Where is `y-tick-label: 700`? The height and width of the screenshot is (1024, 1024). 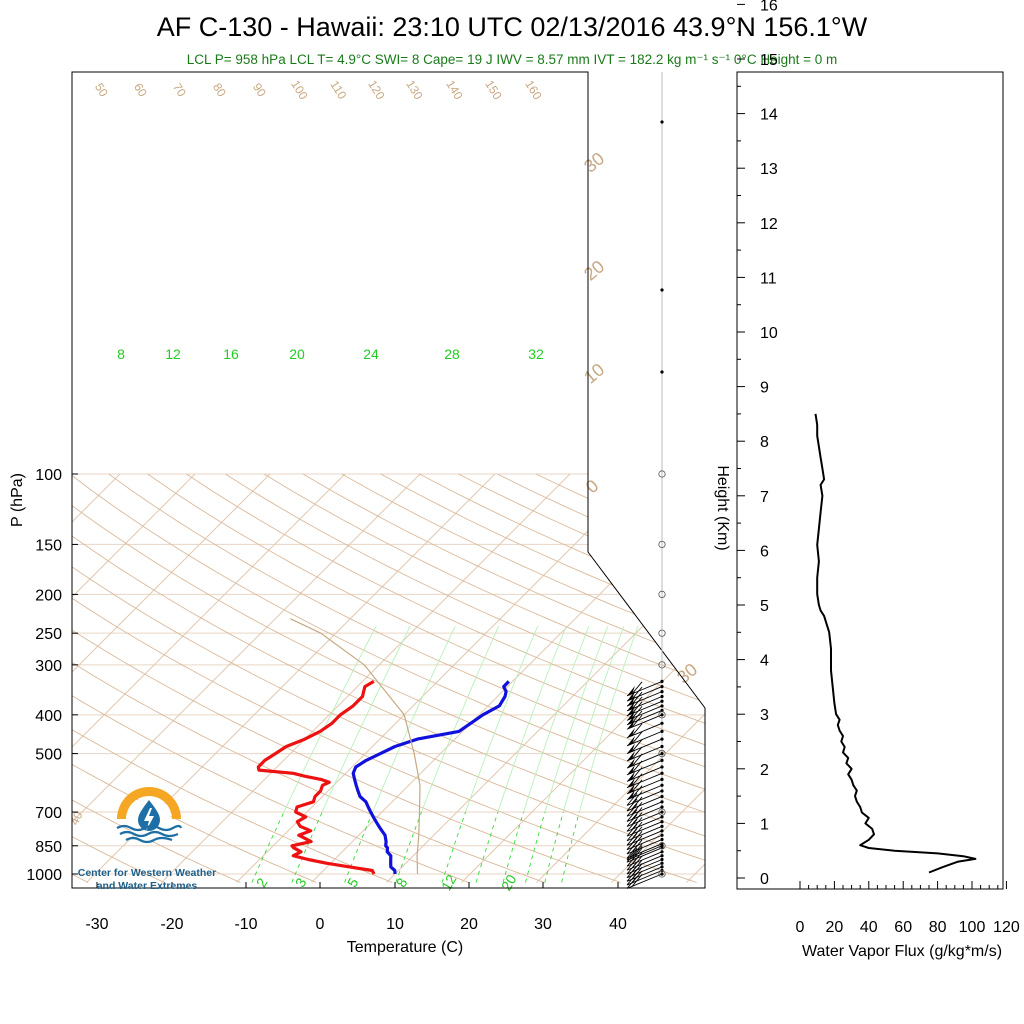
y-tick-label: 700 is located at coordinates (48, 813).